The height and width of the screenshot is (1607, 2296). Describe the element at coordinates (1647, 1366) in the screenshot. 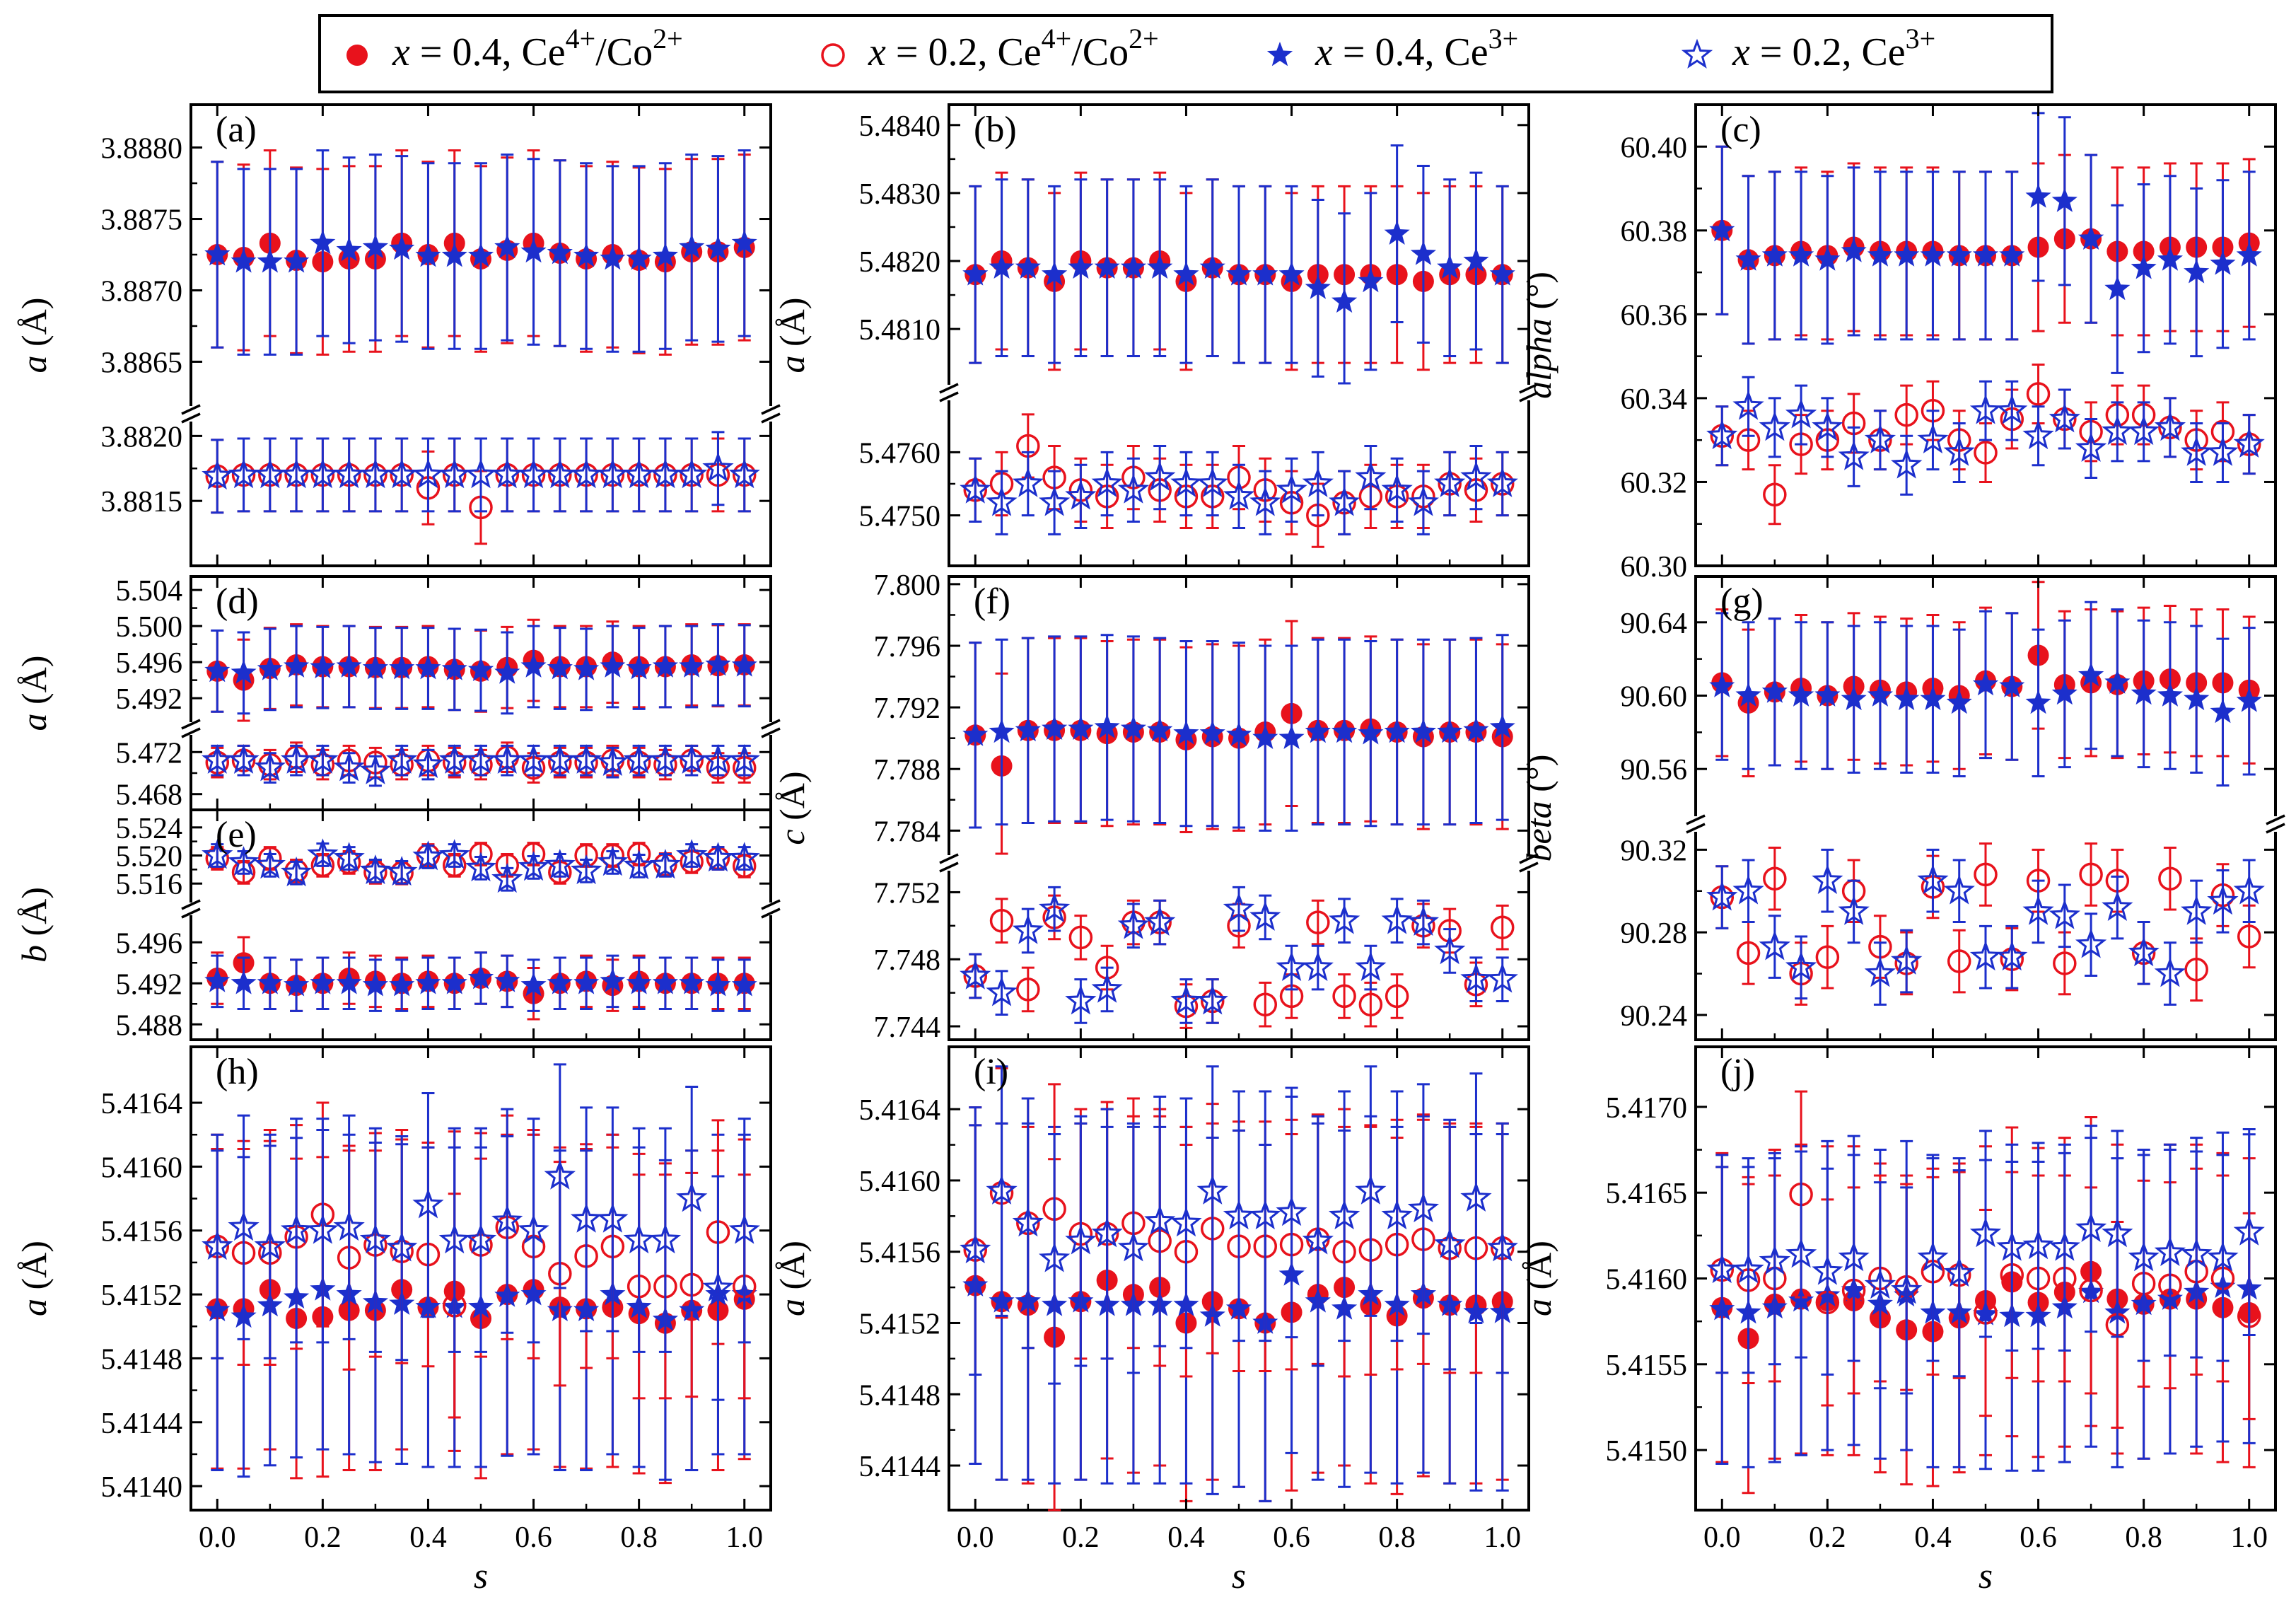

I see `y-tick-label: 5.4155` at that location.